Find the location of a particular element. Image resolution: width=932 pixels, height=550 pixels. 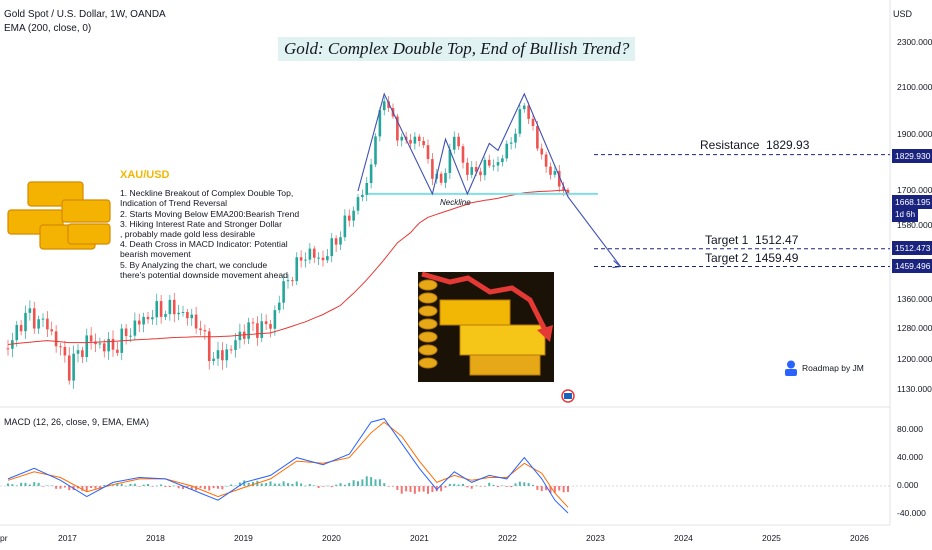

countdown-tag: 1d 6h is located at coordinates (905, 215).